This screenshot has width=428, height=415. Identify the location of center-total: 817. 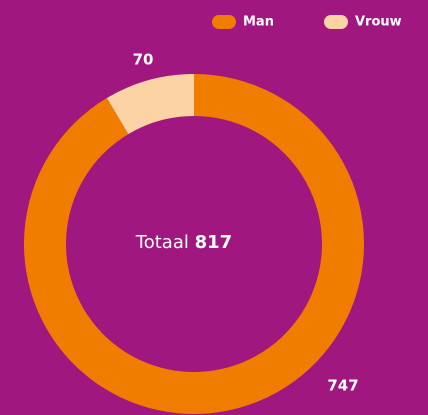
(214, 242).